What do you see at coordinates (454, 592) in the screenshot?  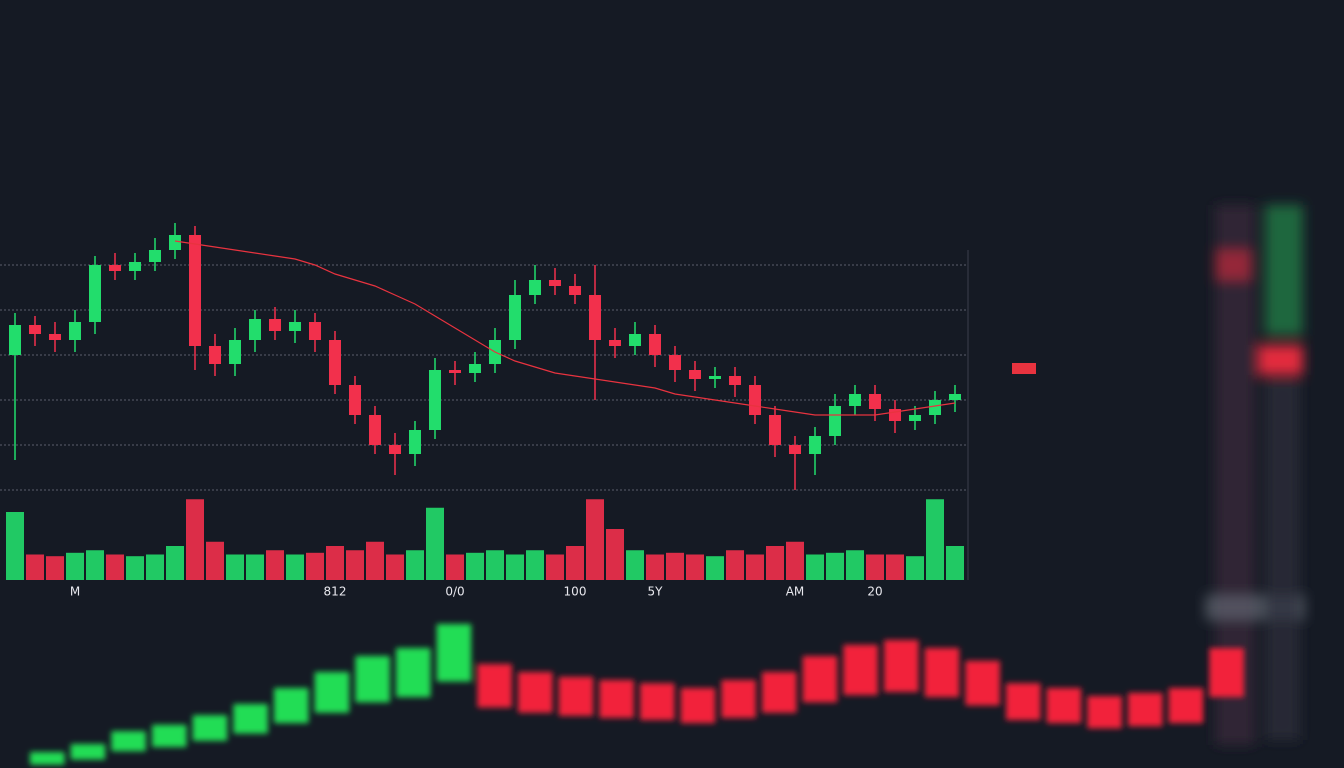 I see `x-tick-label: 0/0` at bounding box center [454, 592].